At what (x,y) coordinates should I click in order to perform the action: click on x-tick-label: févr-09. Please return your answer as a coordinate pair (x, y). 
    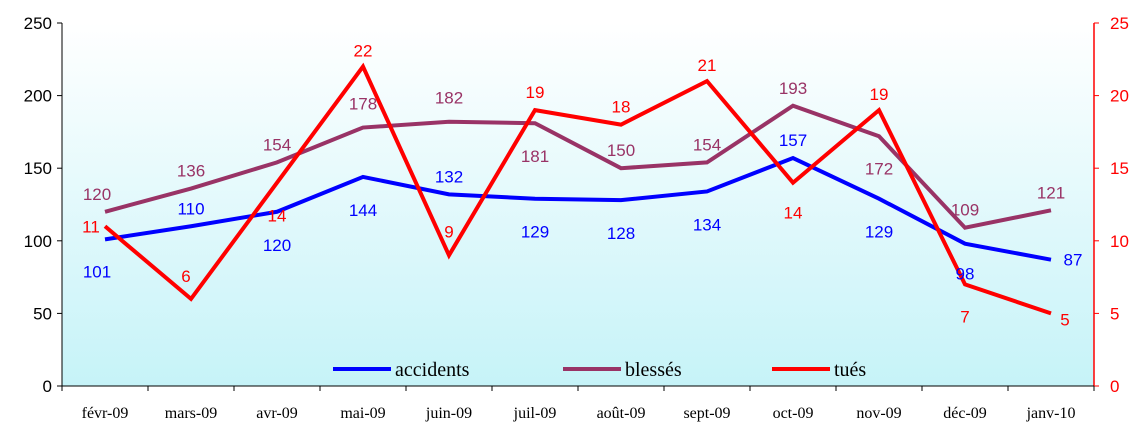
    Looking at the image, I should click on (105, 413).